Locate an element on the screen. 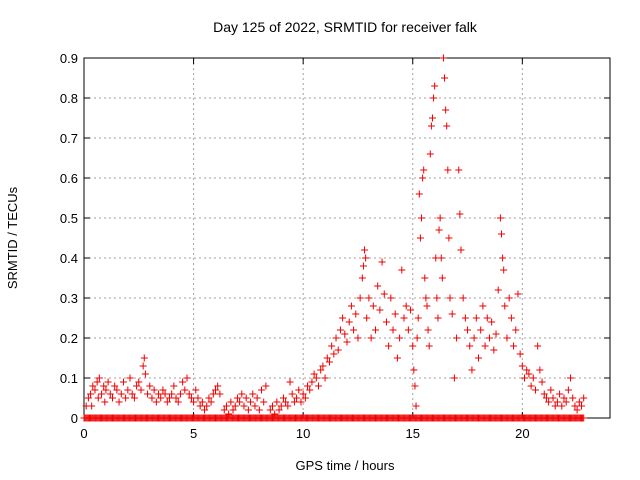 This screenshot has height=480, width=640. y-tick-label: 0.1 is located at coordinates (69, 378).